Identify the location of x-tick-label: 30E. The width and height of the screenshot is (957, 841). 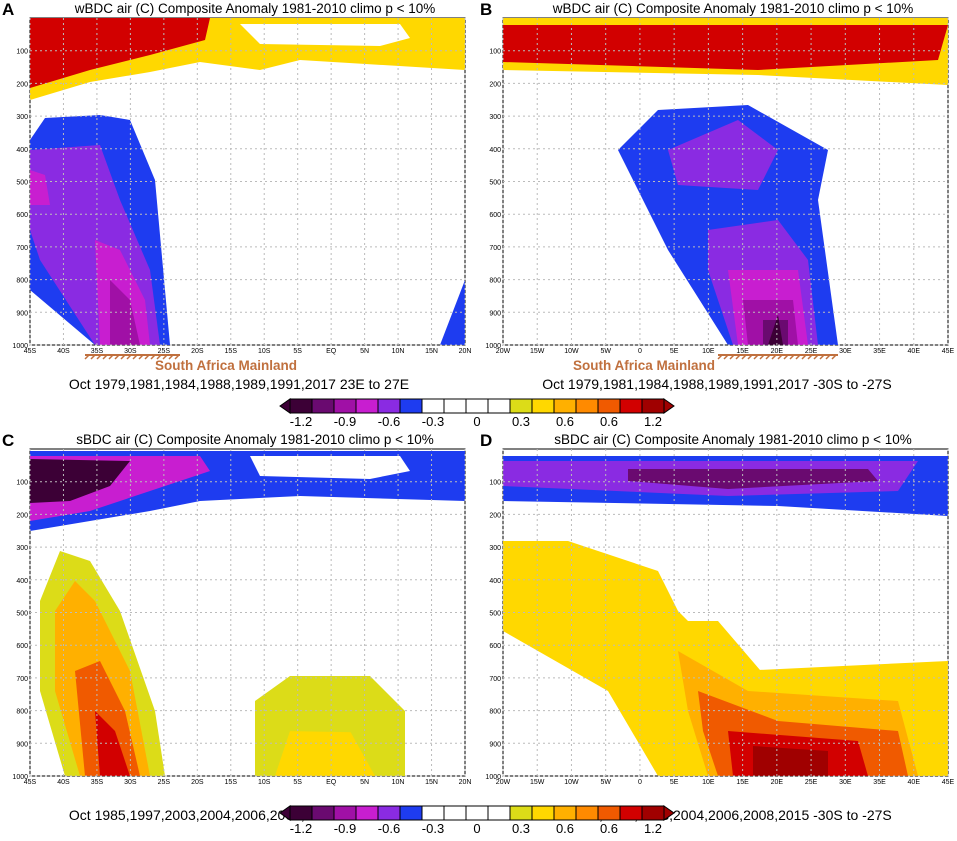
(845, 351).